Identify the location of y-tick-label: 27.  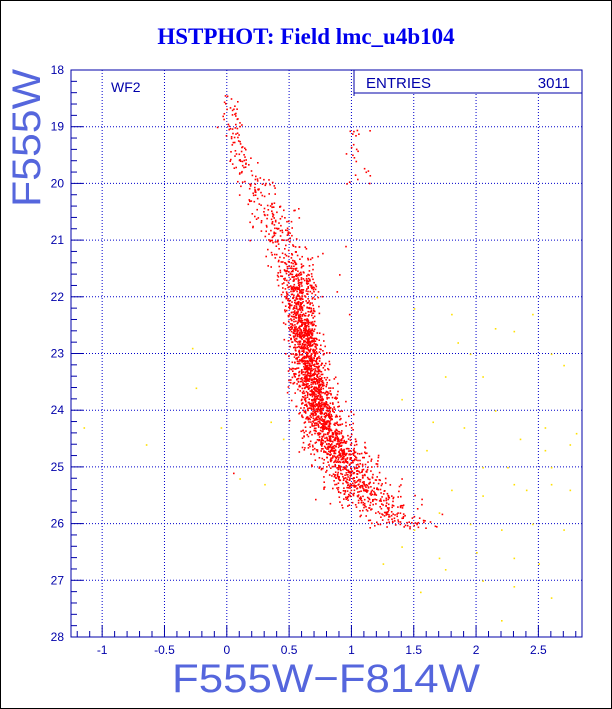
(58, 580).